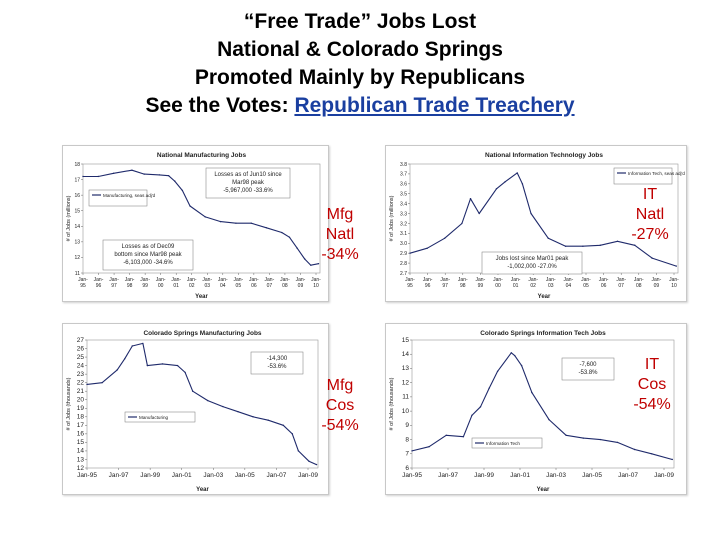  I want to click on x-tick-label: Jan-09, so click(664, 475).